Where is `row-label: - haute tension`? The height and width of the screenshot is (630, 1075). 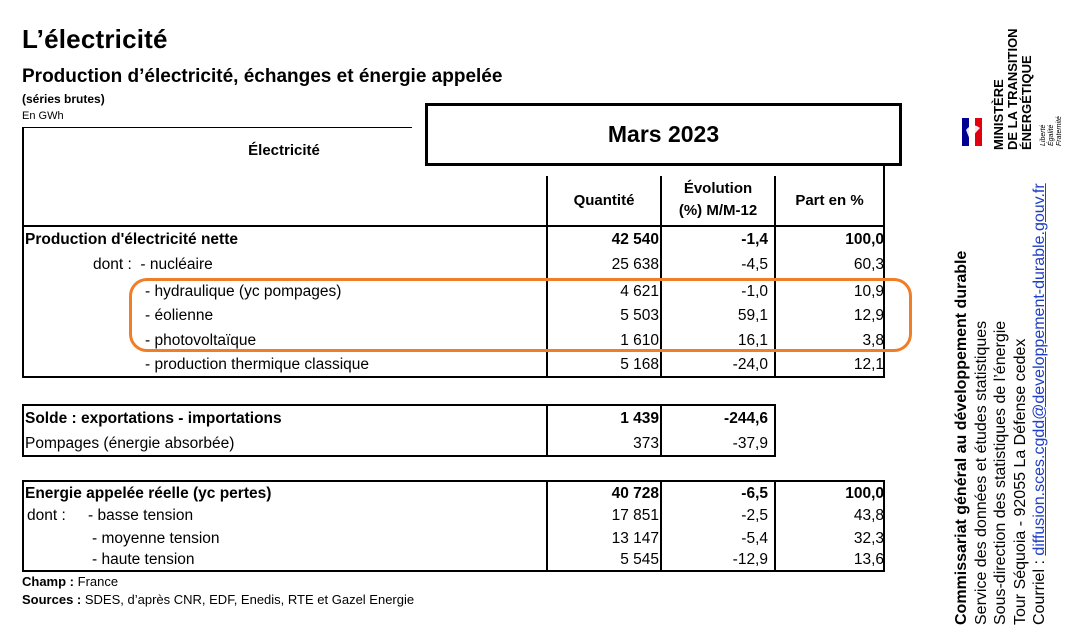
row-label: - haute tension is located at coordinates (143, 559).